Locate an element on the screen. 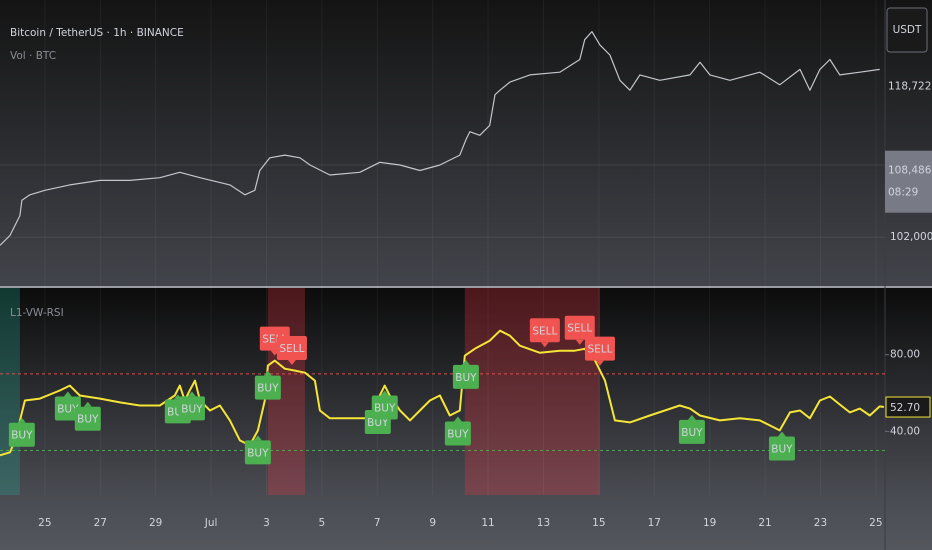 This screenshot has height=550, width=932. x-tick-label: 15 is located at coordinates (598, 523).